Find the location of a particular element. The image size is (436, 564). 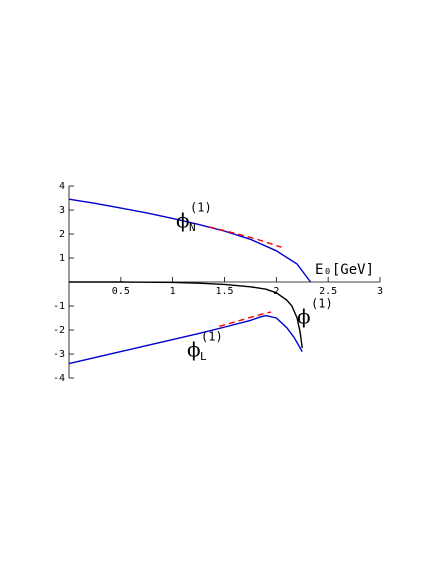

annotation-sub: N is located at coordinates (192, 227).